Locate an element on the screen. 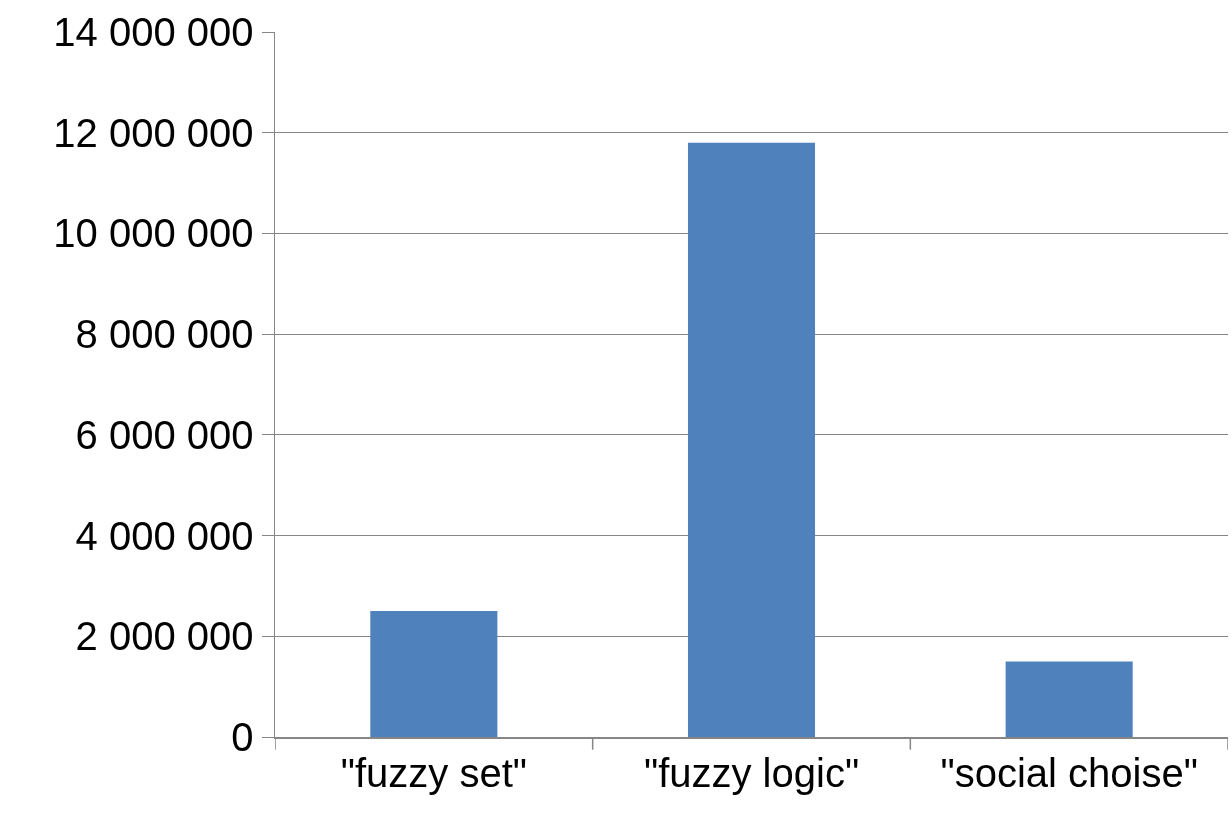 The image size is (1232, 822). x-tick-label: "social choise" is located at coordinates (1069, 772).